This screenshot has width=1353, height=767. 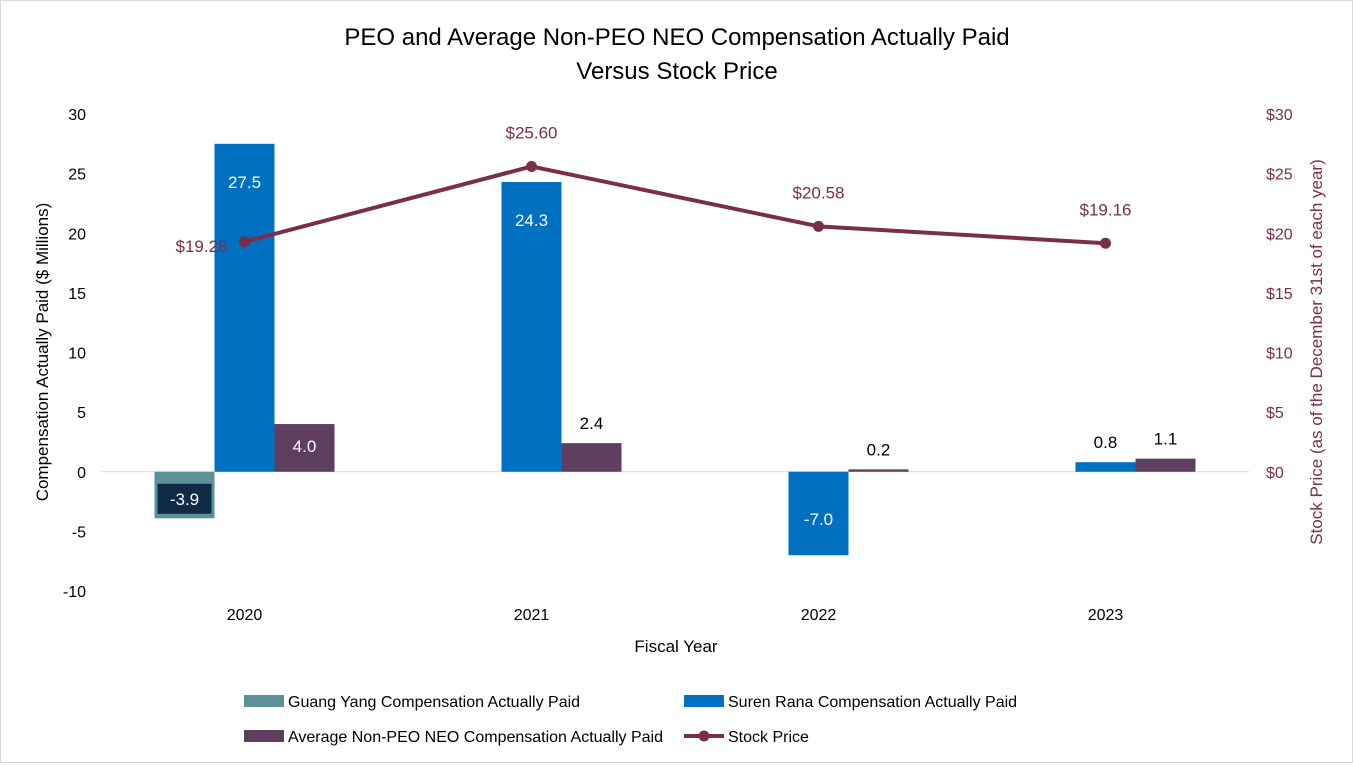 I want to click on y-right-tick-label: $5, so click(x=1275, y=413).